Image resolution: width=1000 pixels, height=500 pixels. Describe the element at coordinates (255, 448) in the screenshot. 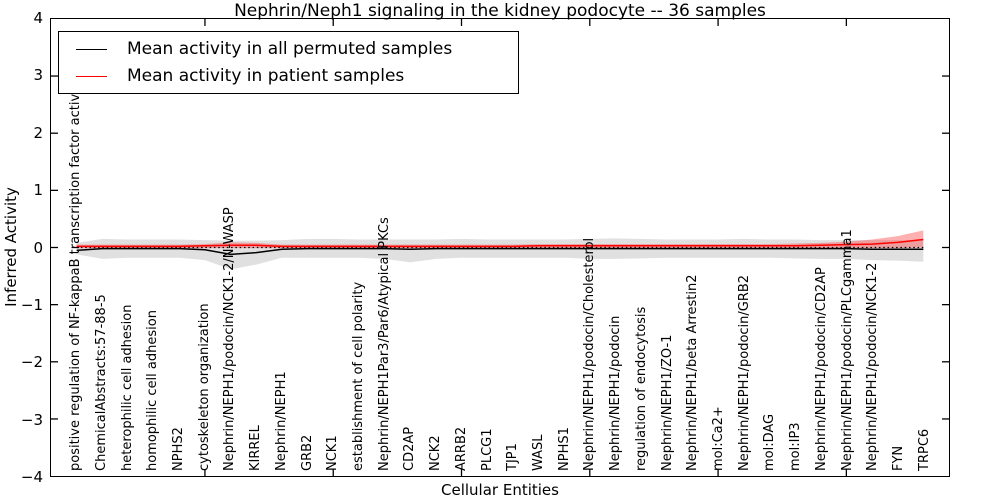

I see `x-tick-label: KIRREL` at that location.